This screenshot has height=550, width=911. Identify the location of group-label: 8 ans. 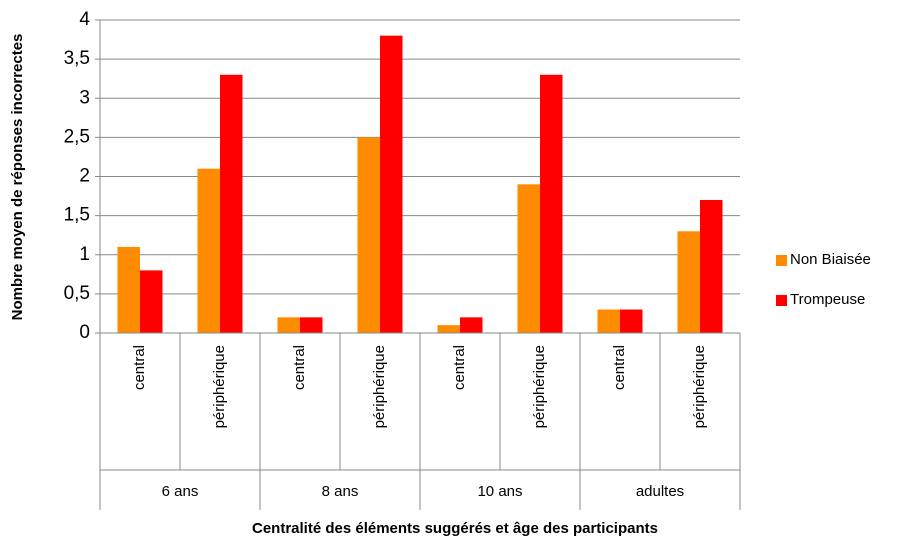
(340, 491).